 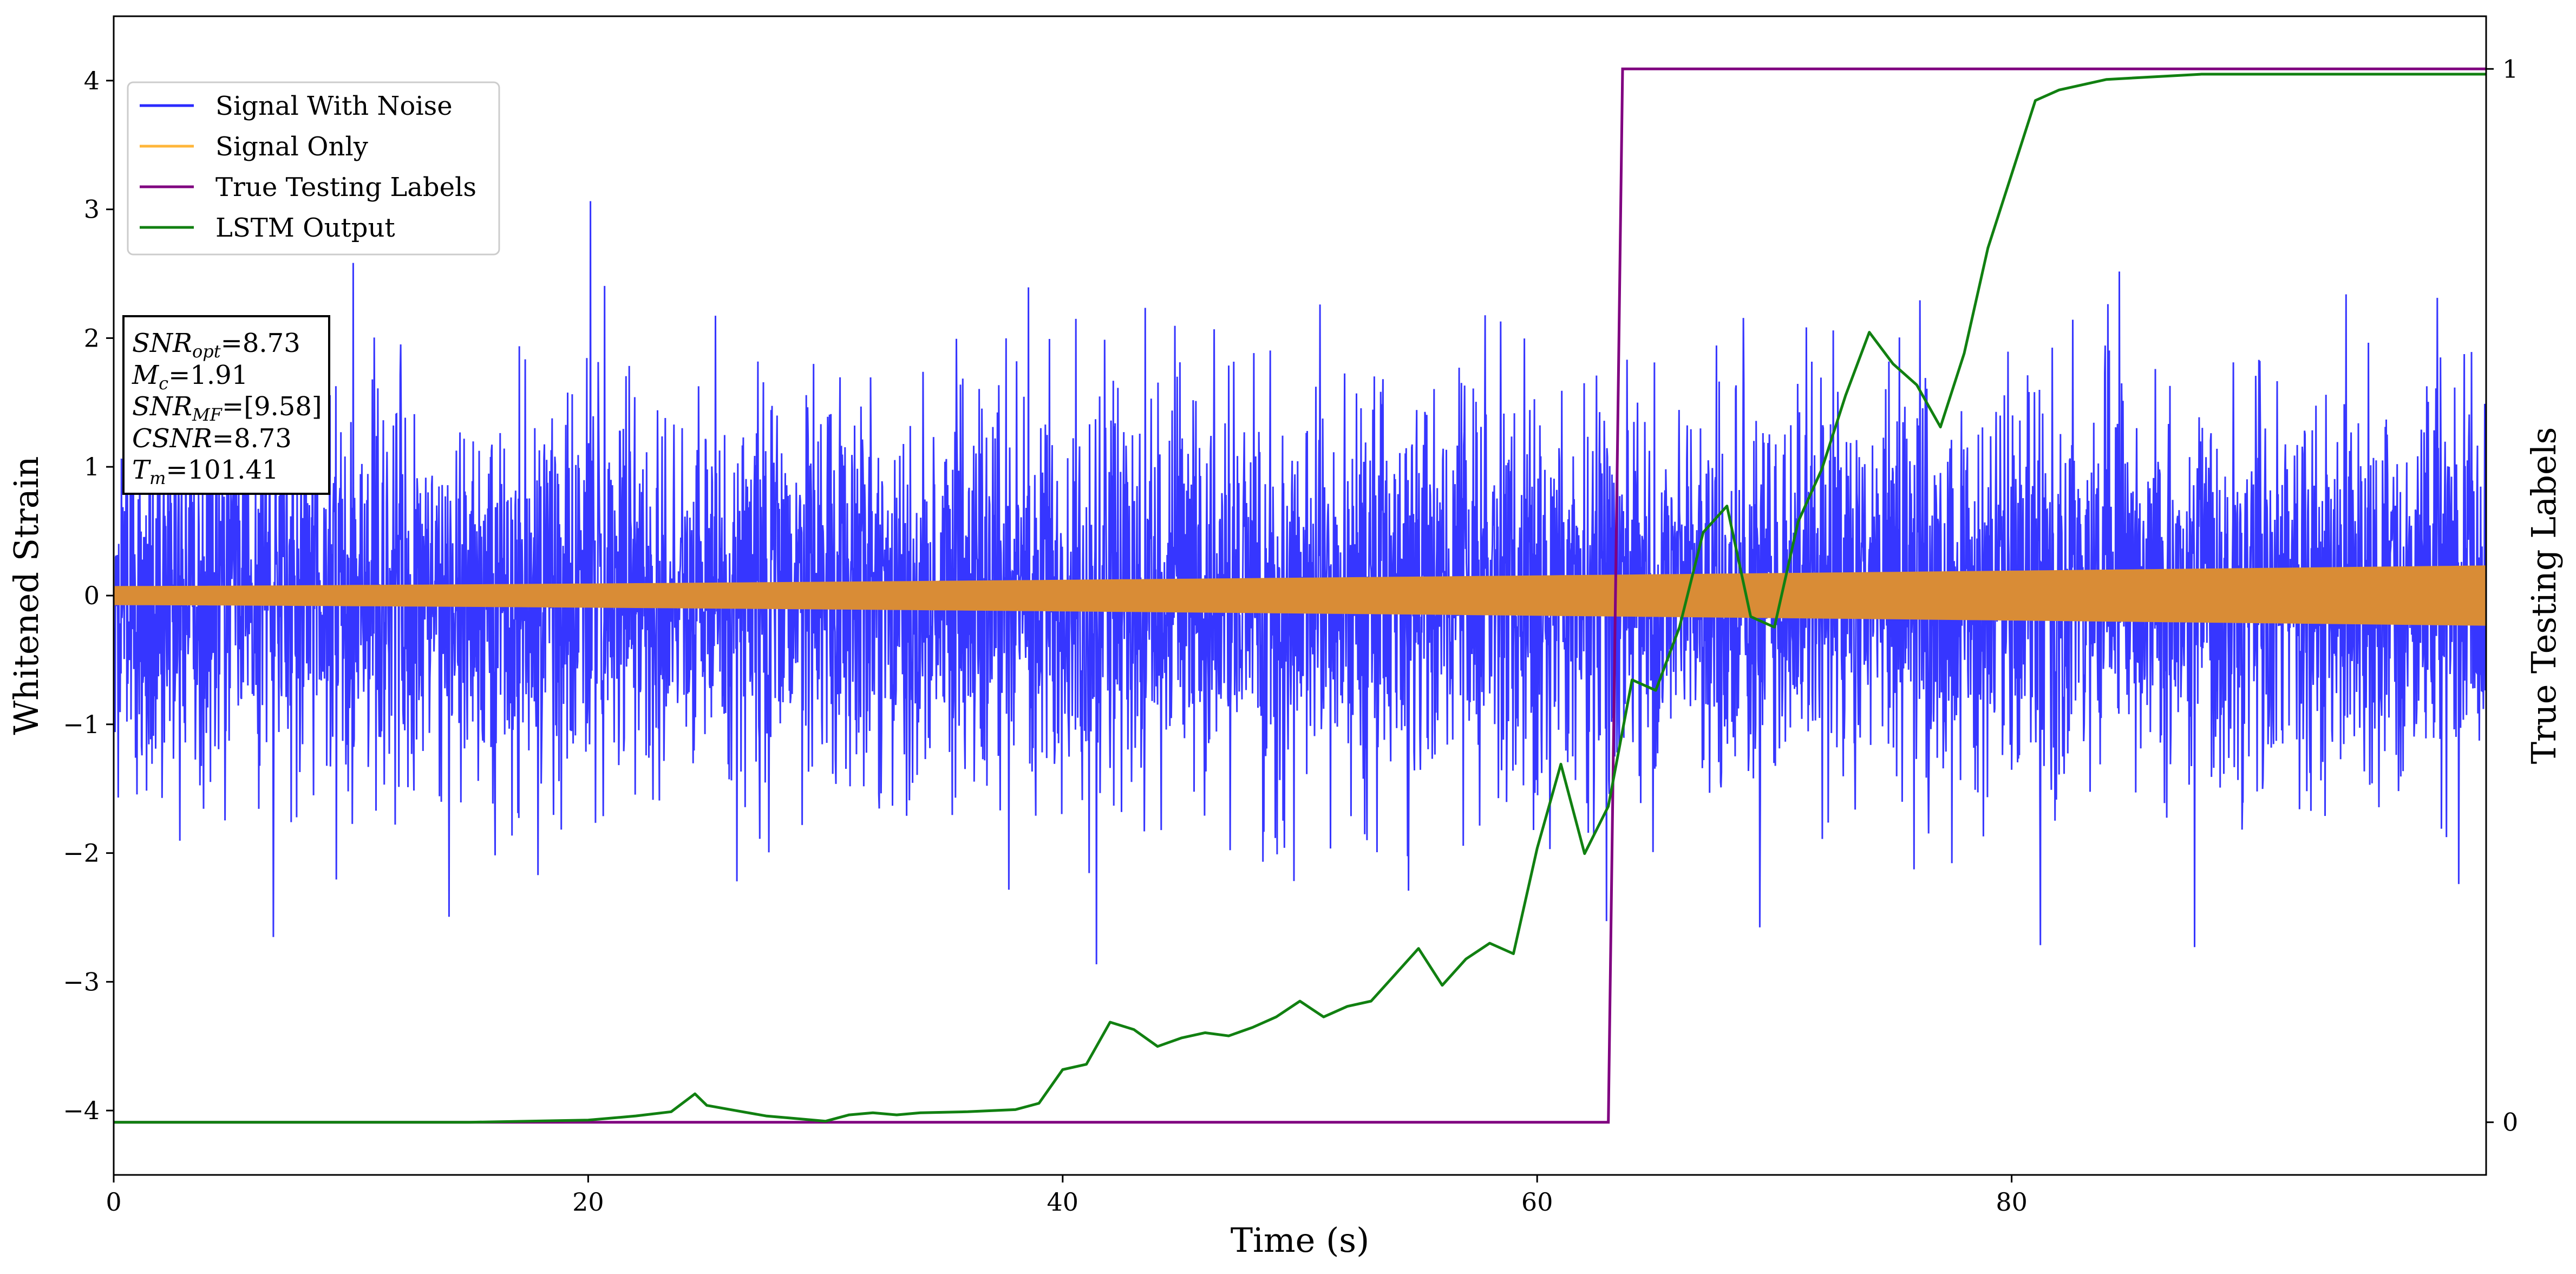 What do you see at coordinates (92, 209) in the screenshot?
I see `y-tick-label: 3` at bounding box center [92, 209].